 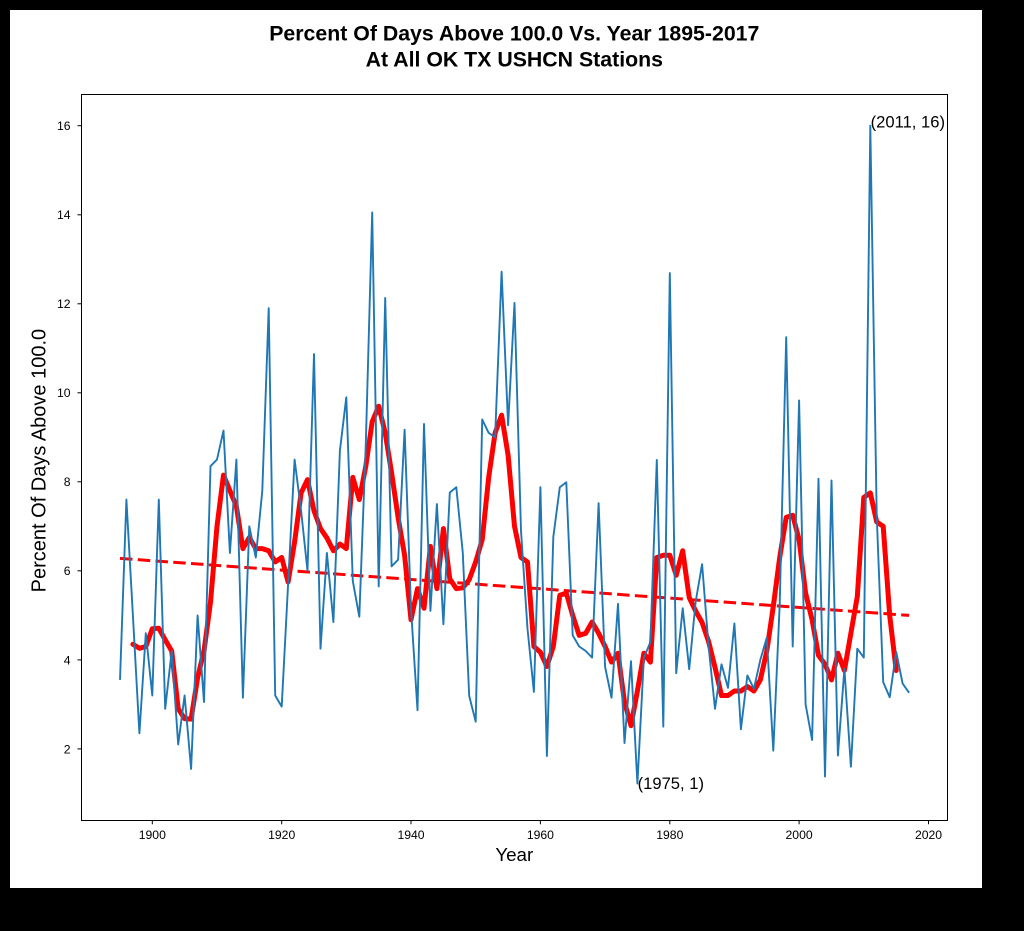 I want to click on svg-text: Percent Of Days Above 100.0, so click(x=40, y=460).